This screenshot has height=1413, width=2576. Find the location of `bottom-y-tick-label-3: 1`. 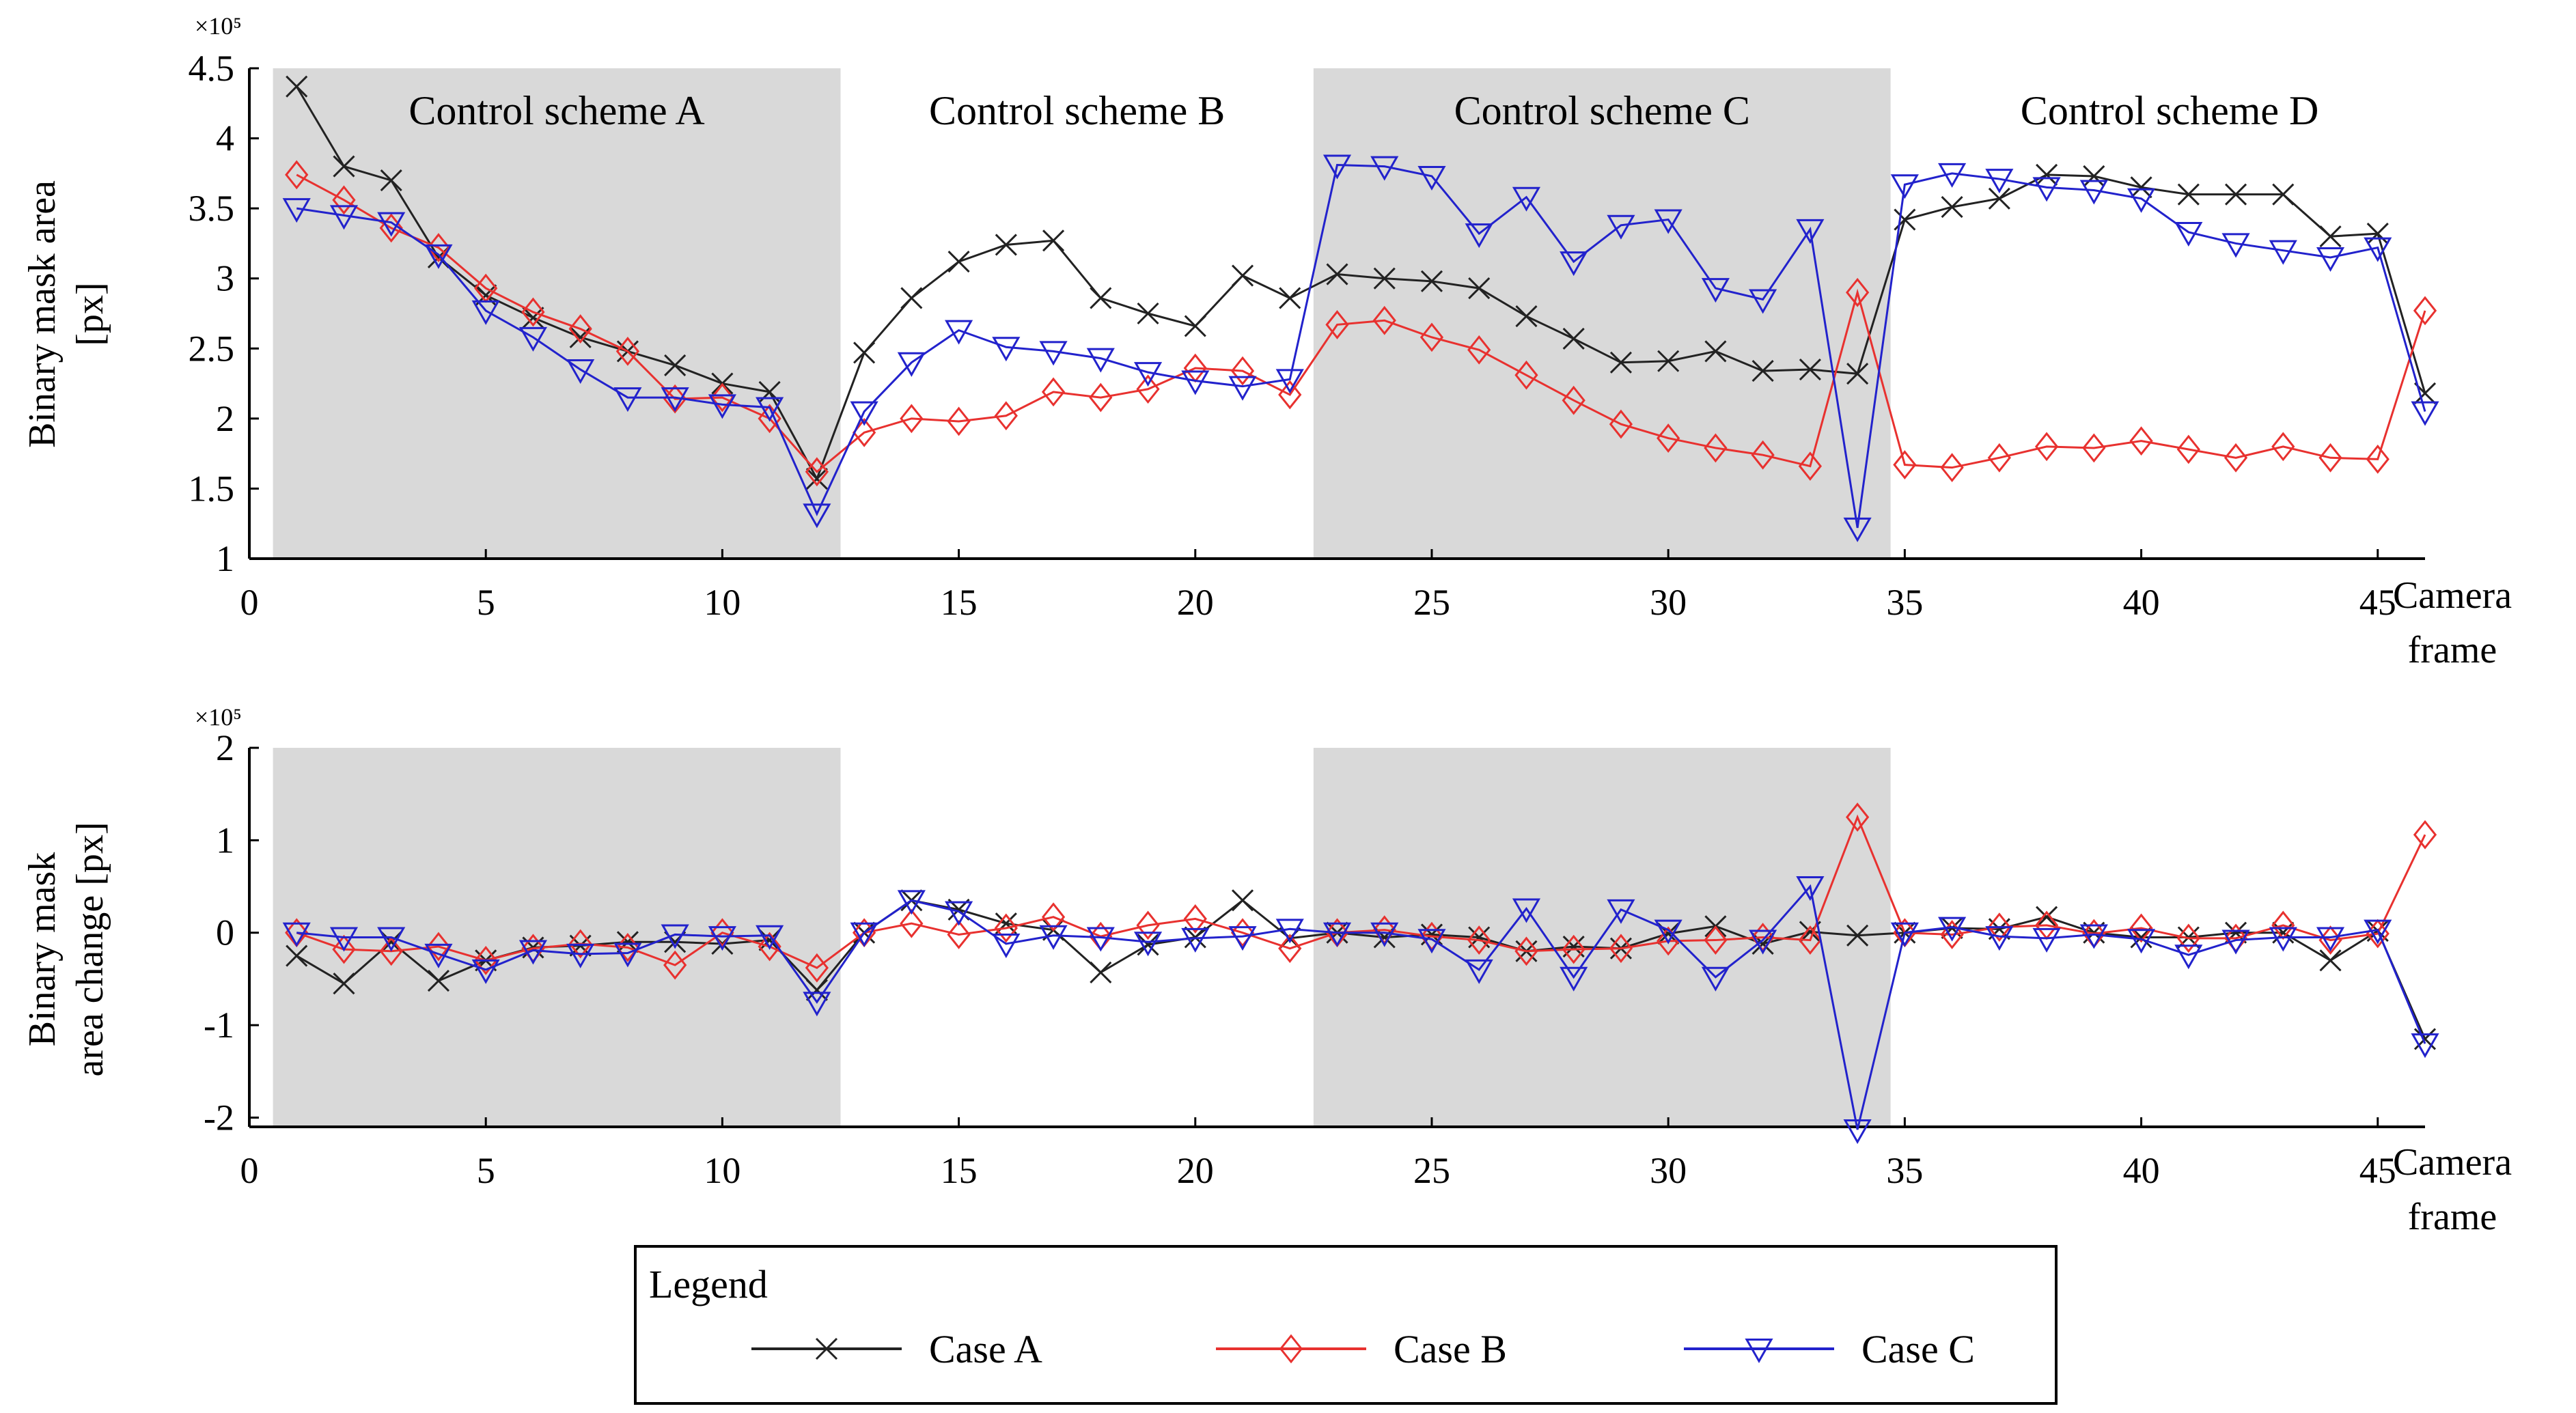

bottom-y-tick-label-3: 1 is located at coordinates (225, 841).